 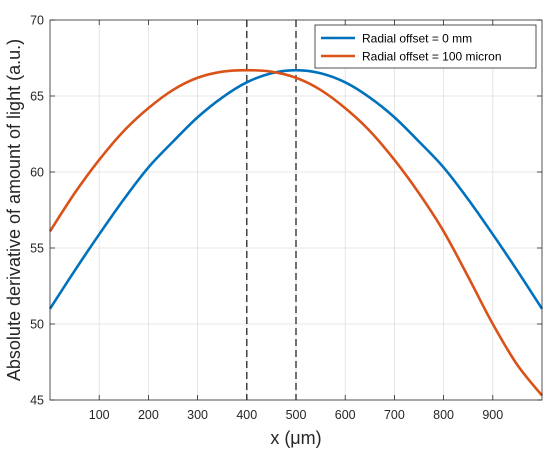 What do you see at coordinates (99, 415) in the screenshot?
I see `x-tick-label: 100` at bounding box center [99, 415].